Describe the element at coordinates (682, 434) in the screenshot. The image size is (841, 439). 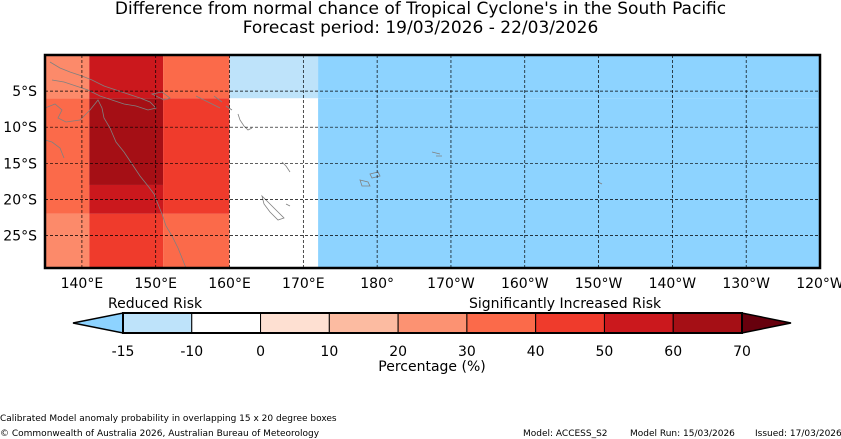
I see `model-run-date: Model Run: 15/03/2026` at that location.